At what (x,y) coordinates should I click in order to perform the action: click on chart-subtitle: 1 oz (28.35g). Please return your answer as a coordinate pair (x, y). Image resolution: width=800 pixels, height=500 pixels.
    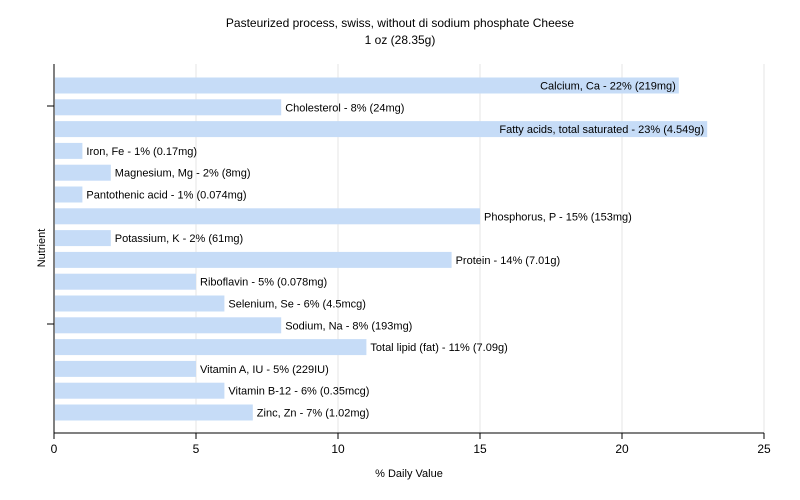
    Looking at the image, I should click on (400, 40).